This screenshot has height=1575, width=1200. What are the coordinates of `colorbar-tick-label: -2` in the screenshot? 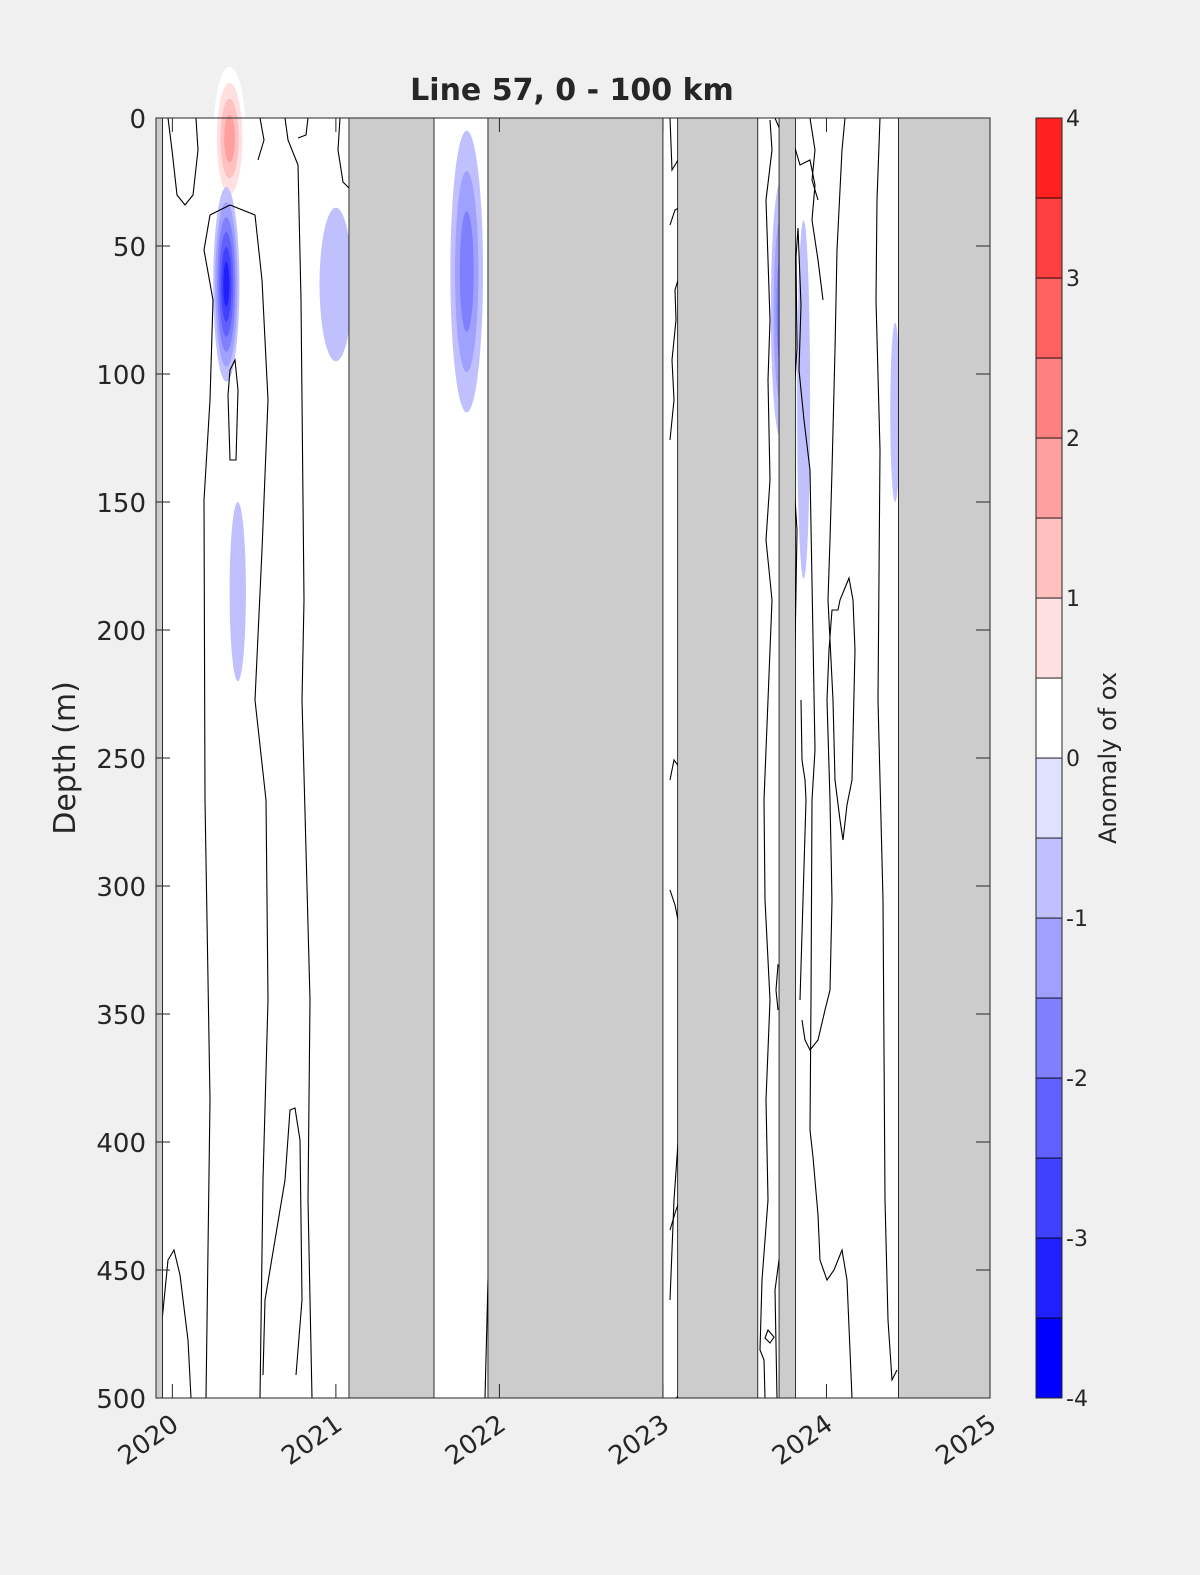 It's located at (1077, 1079).